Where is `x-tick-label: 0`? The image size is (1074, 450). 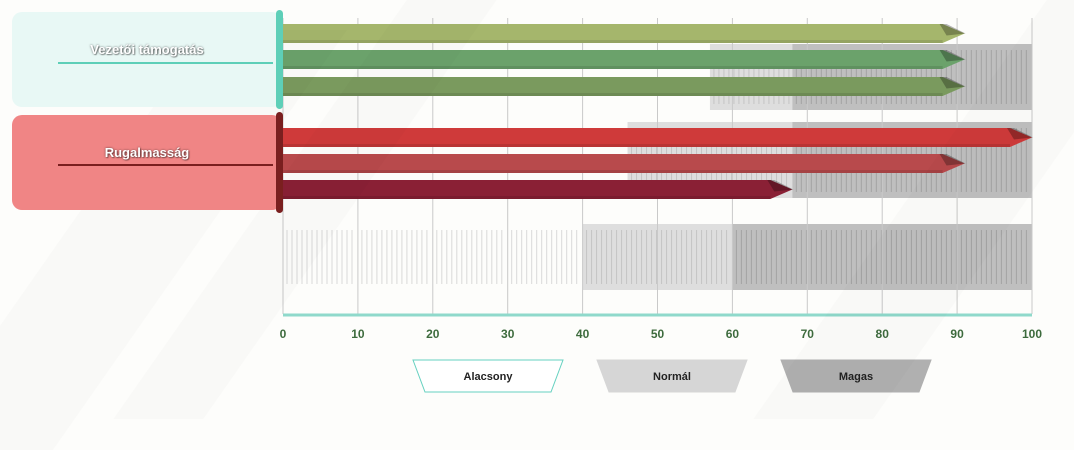 x-tick-label: 0 is located at coordinates (283, 334).